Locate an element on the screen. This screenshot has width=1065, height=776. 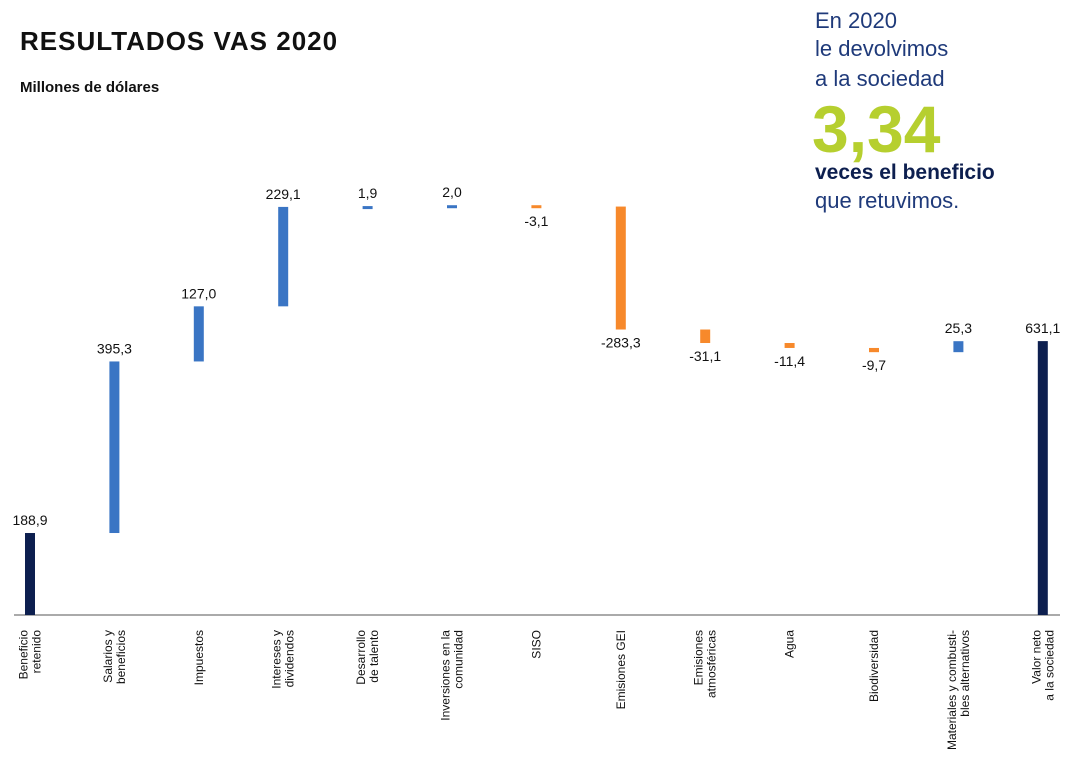
x-tick-label: Emisiones GEI is located at coordinates (621, 669).